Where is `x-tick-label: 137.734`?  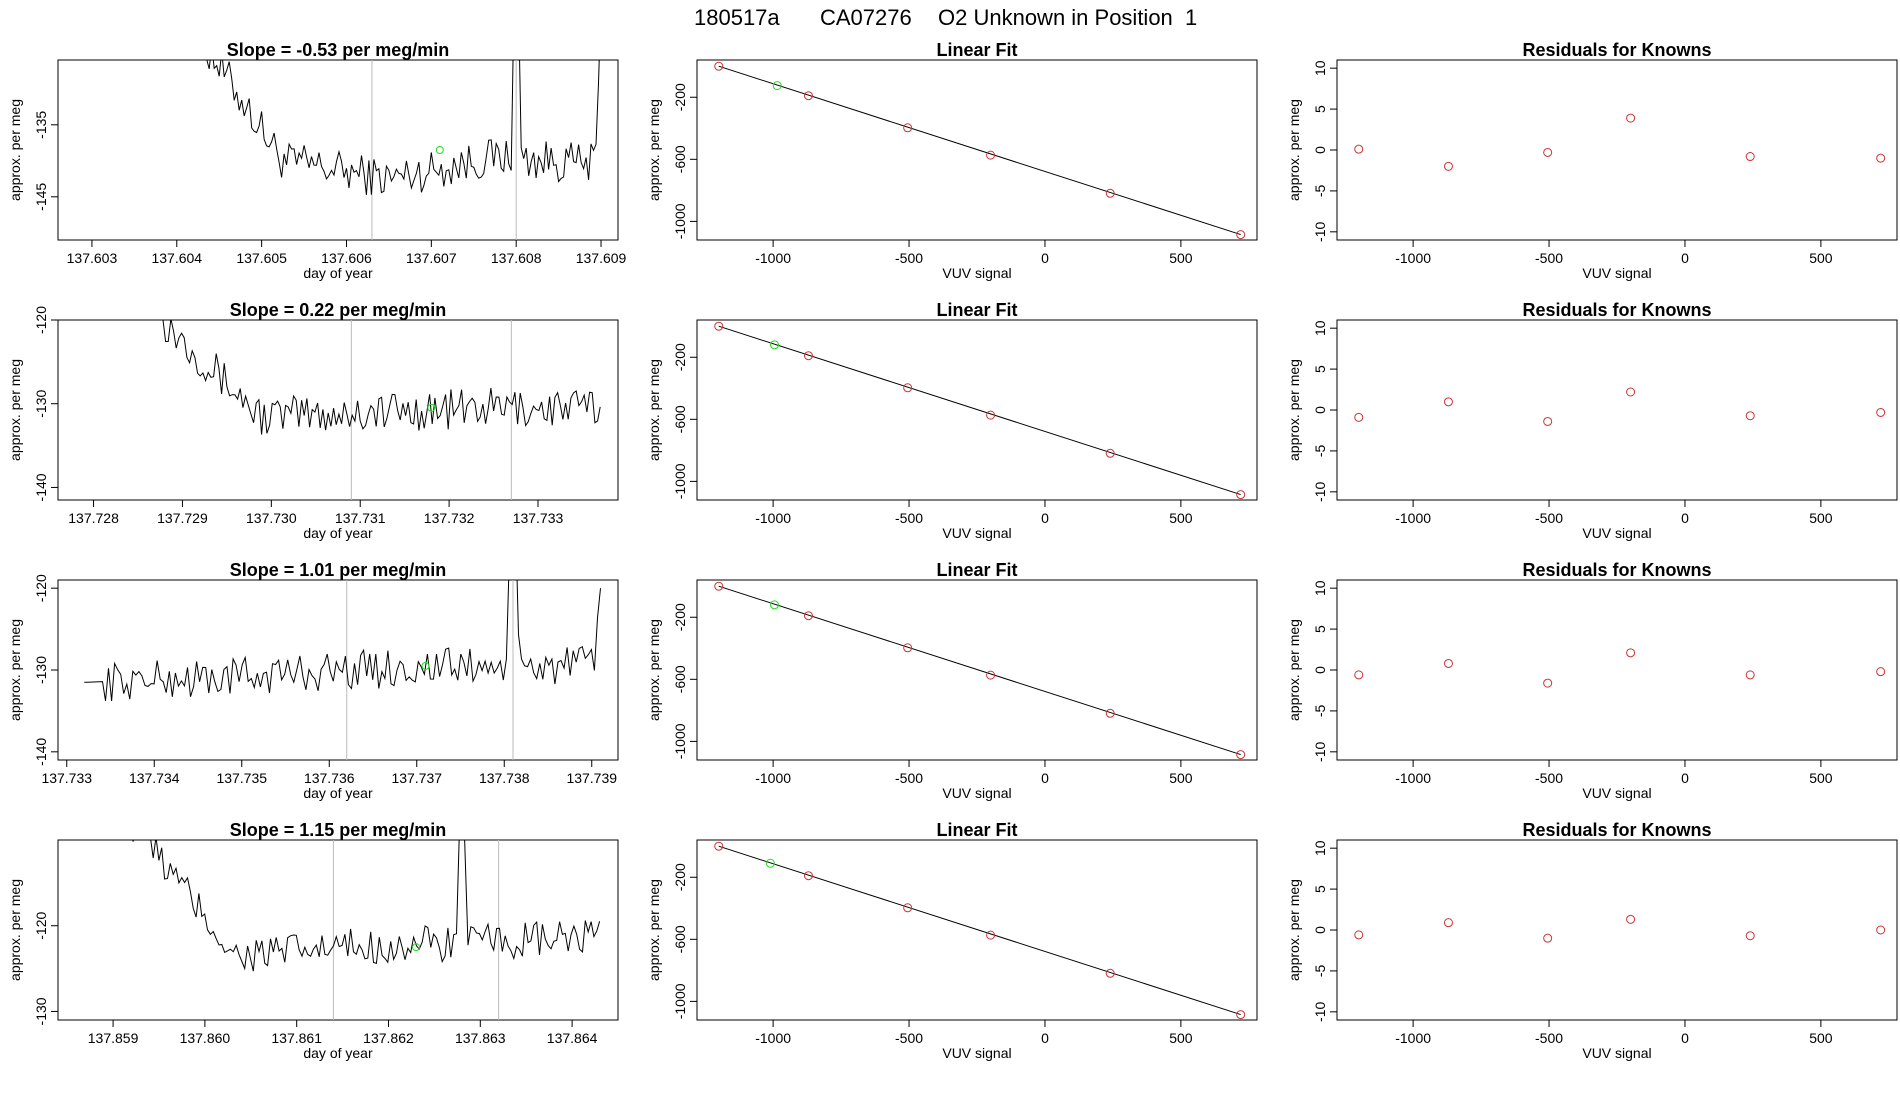 x-tick-label: 137.734 is located at coordinates (154, 778).